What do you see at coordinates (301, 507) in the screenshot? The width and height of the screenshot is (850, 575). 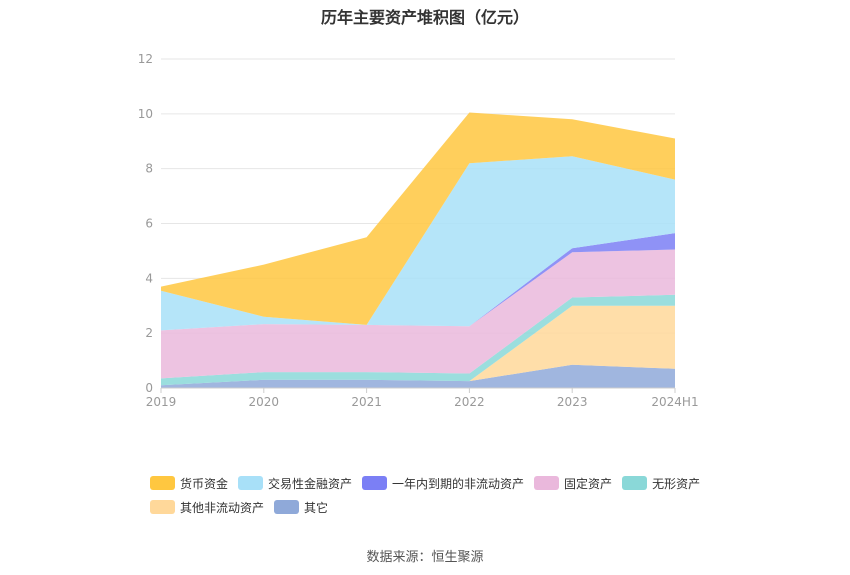 I see `legend-item: 其它` at bounding box center [301, 507].